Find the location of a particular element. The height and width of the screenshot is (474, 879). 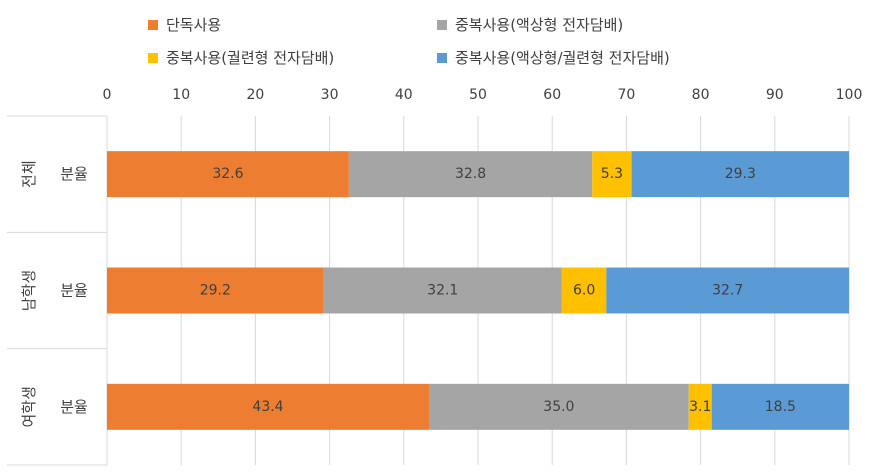

data-label-2-2: 3.1 is located at coordinates (700, 407).